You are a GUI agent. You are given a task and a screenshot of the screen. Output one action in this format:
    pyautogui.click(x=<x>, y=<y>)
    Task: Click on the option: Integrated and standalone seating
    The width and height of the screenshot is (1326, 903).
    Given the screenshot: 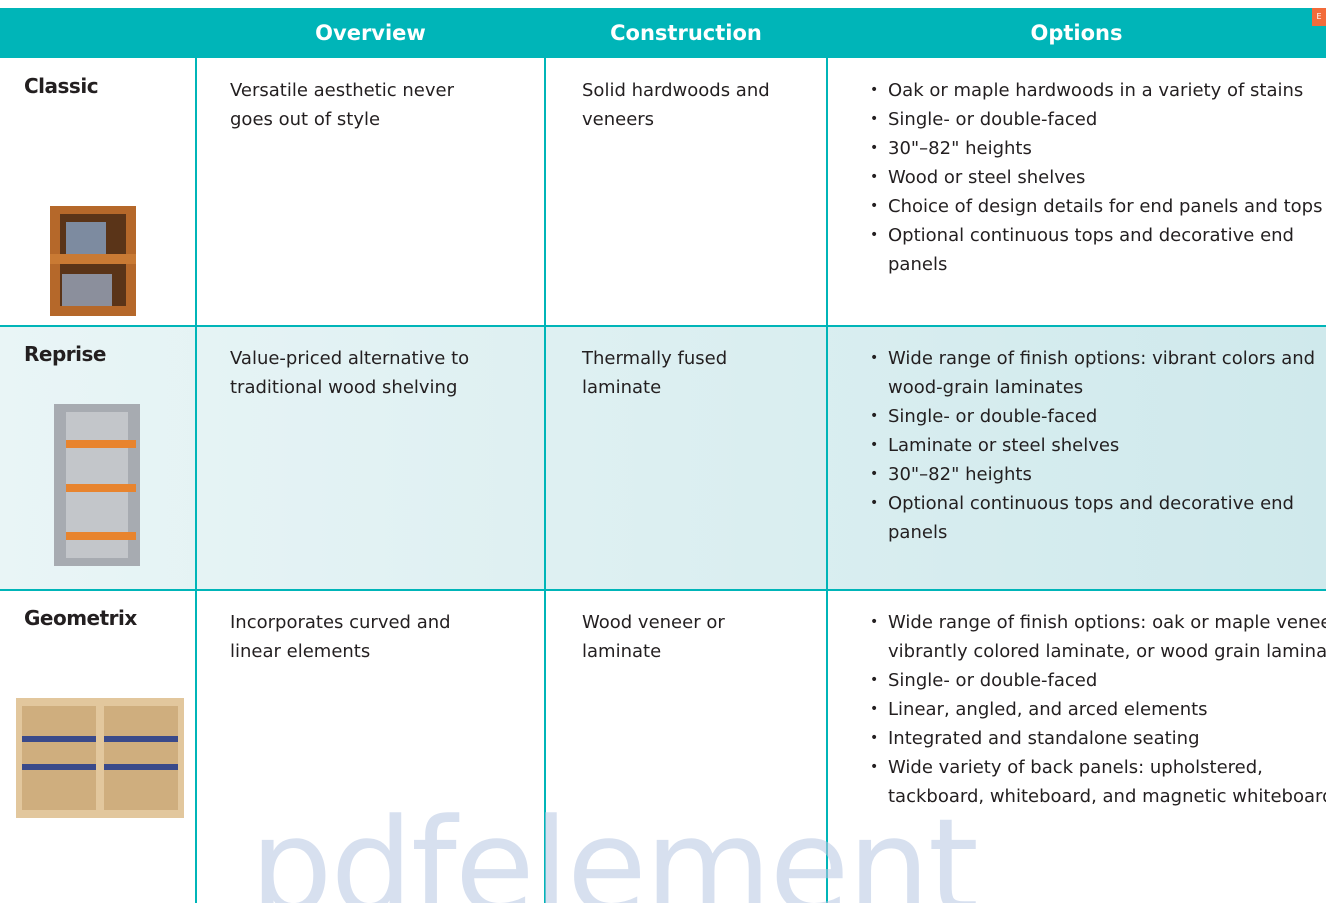 What is the action you would take?
    pyautogui.click(x=1098, y=738)
    